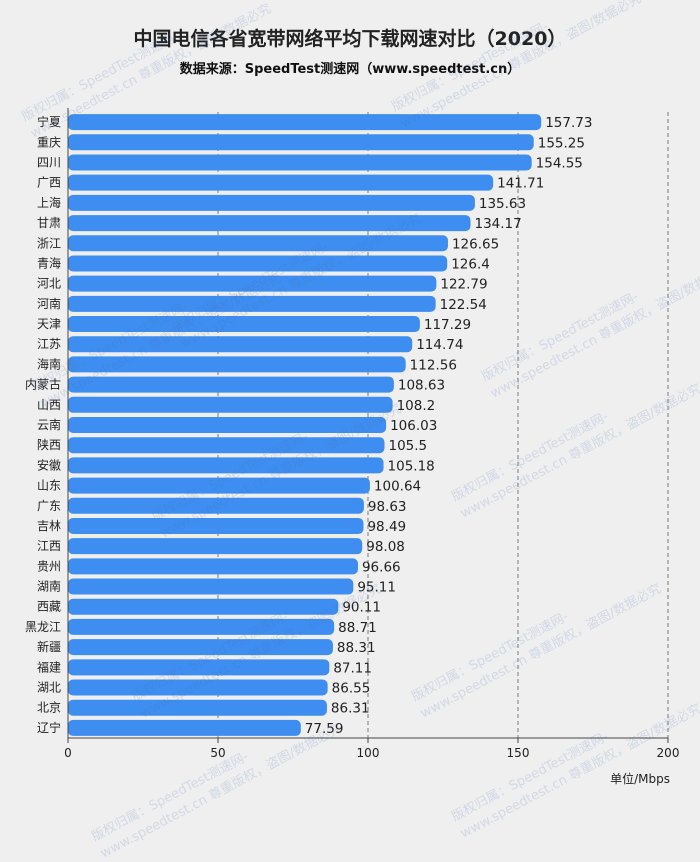  Describe the element at coordinates (475, 244) in the screenshot. I see `value-label: 126.65` at that location.